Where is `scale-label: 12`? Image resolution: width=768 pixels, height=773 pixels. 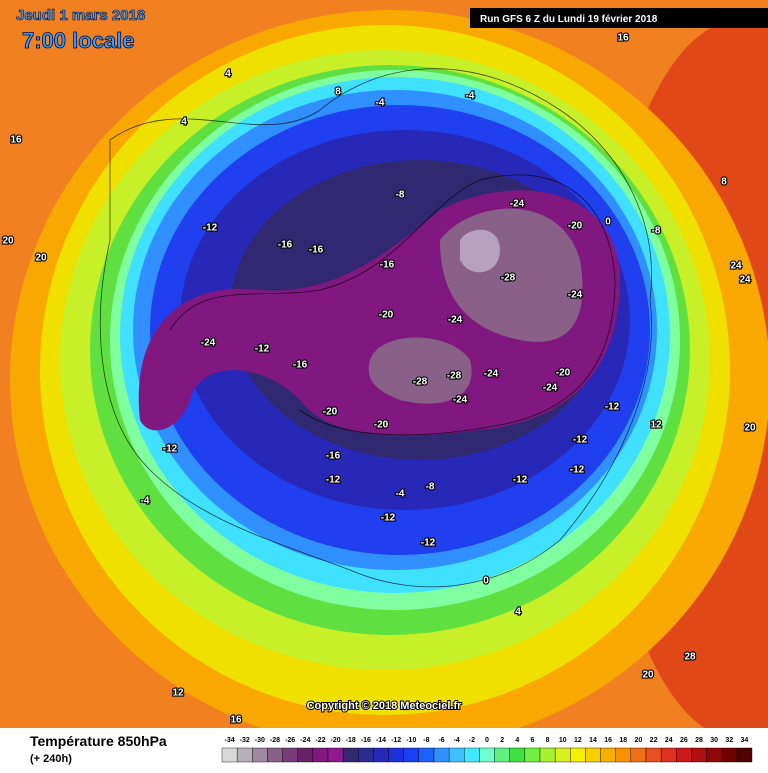 scale-label: 12 is located at coordinates (578, 740).